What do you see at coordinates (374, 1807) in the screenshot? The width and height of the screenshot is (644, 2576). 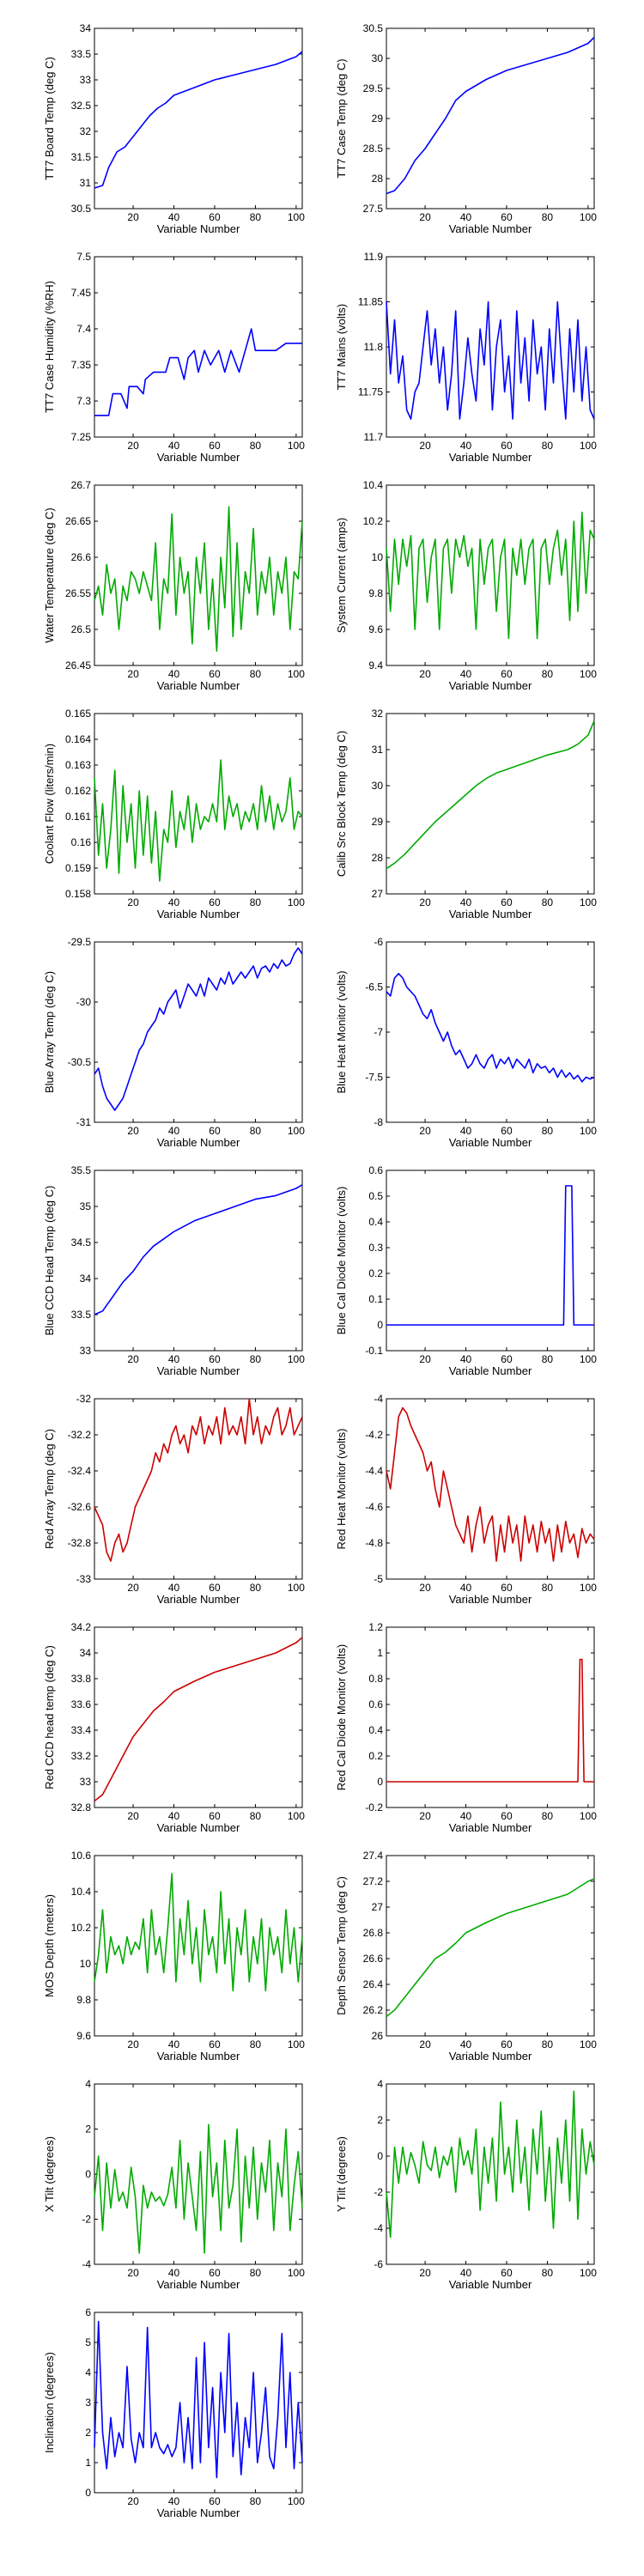 I see `y-tick-label: -0.2` at bounding box center [374, 1807].